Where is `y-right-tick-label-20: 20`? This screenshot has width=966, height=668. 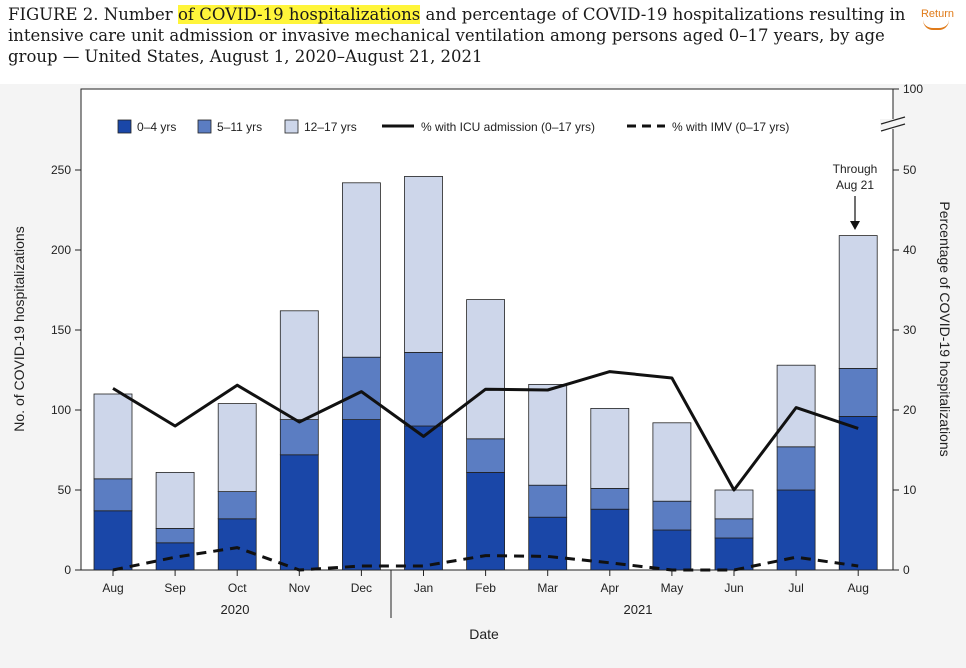
y-right-tick-label-20: 20 is located at coordinates (910, 410).